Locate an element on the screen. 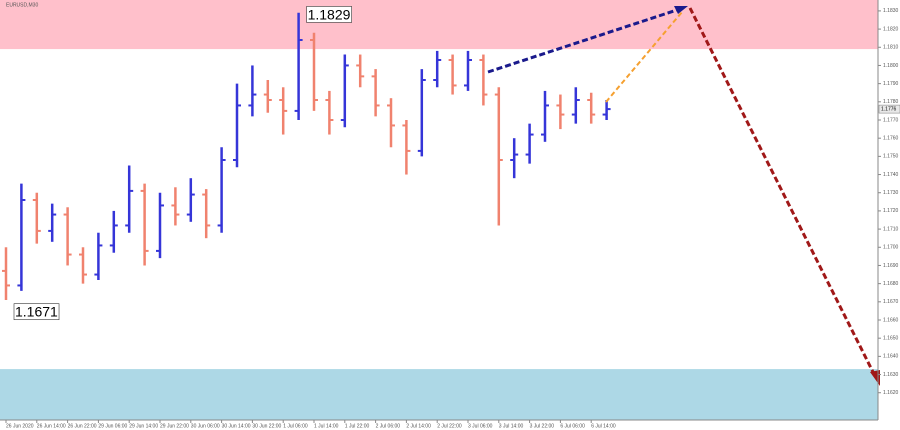 This screenshot has height=430, width=900. y-tick-label: 1.1620 is located at coordinates (891, 393).